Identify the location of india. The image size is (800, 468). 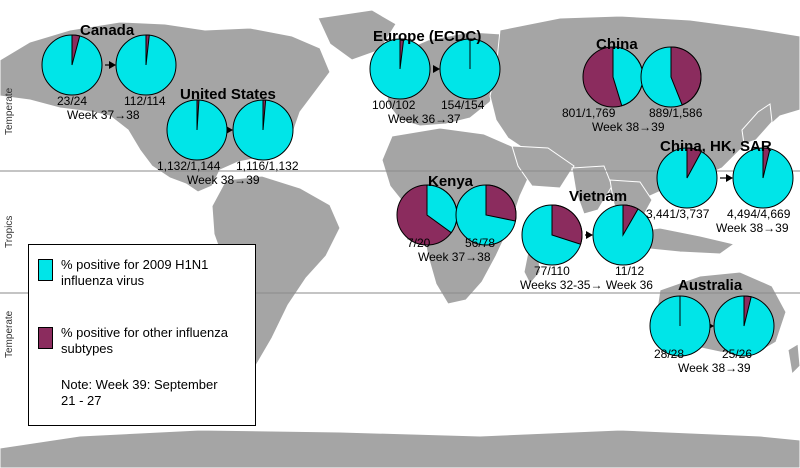
(592, 190).